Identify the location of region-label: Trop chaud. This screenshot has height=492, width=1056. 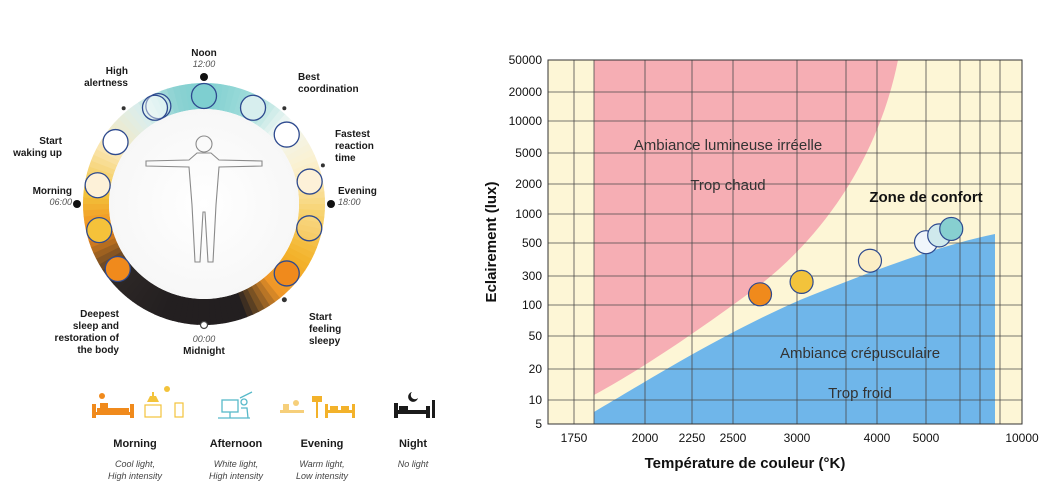
(727, 185).